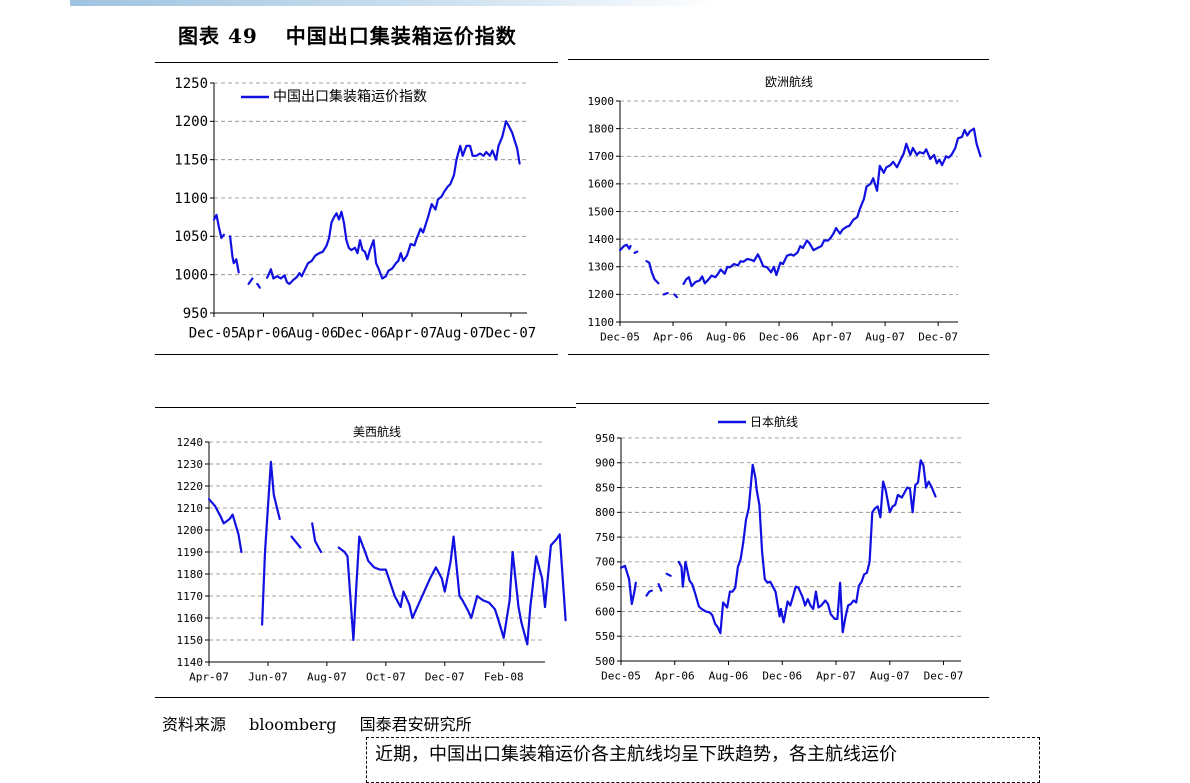 The image size is (1190, 783). I want to click on y-tick-label: 1300, so click(601, 267).